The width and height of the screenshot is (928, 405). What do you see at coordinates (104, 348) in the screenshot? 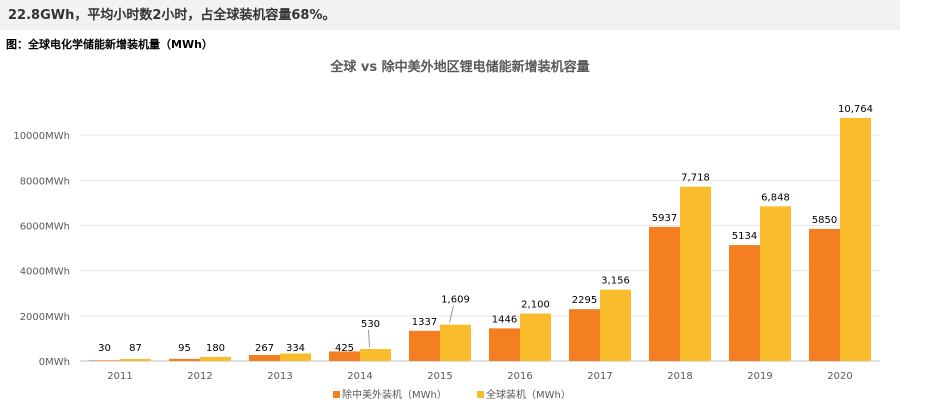
I see `data-label: 30` at bounding box center [104, 348].